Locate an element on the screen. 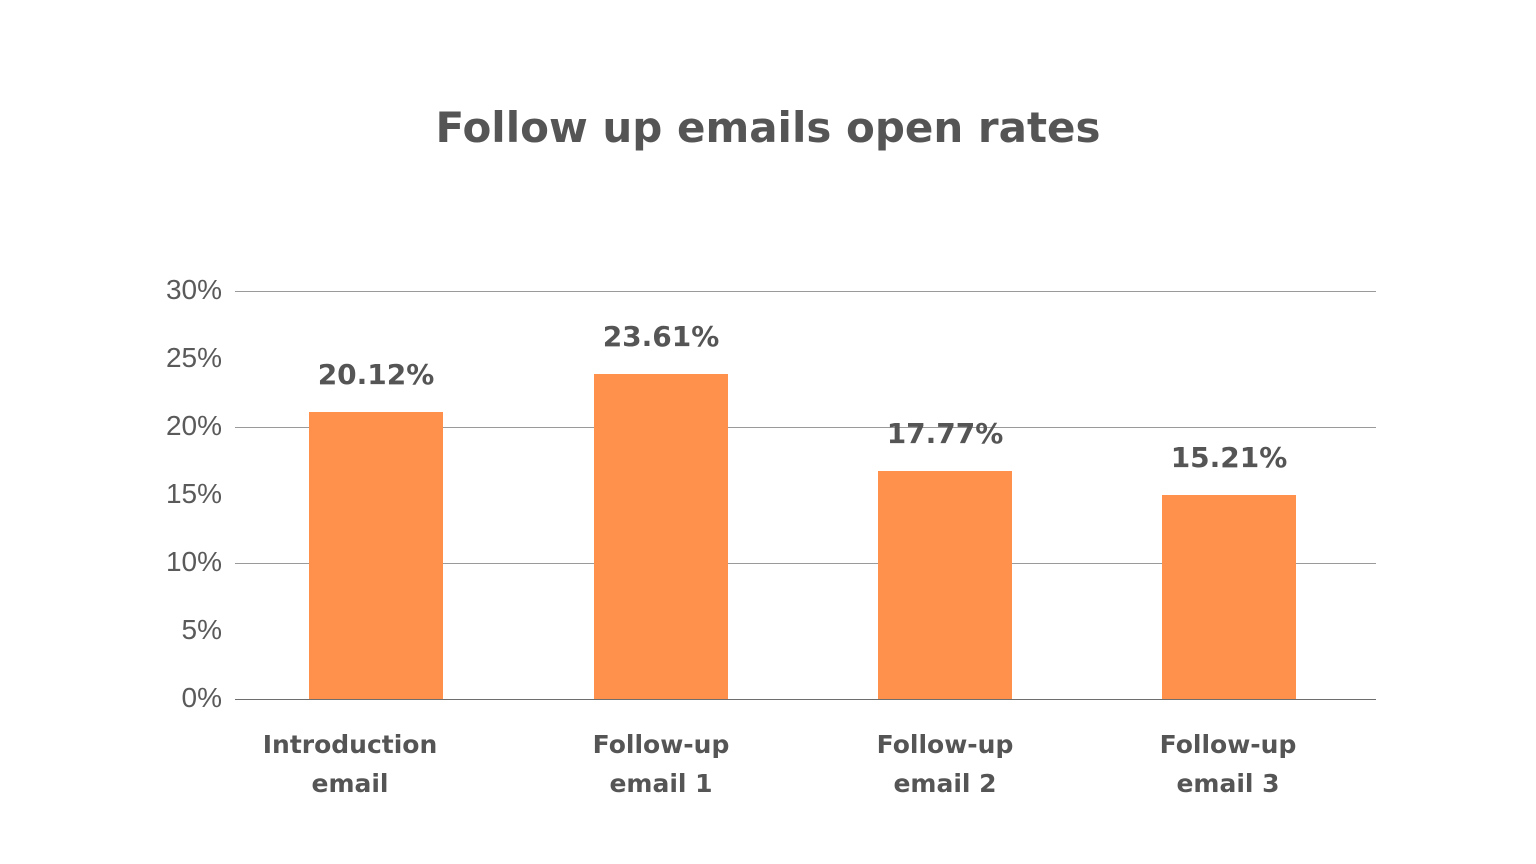 The width and height of the screenshot is (1536, 864). y-tick-label: 20% is located at coordinates (193, 425).